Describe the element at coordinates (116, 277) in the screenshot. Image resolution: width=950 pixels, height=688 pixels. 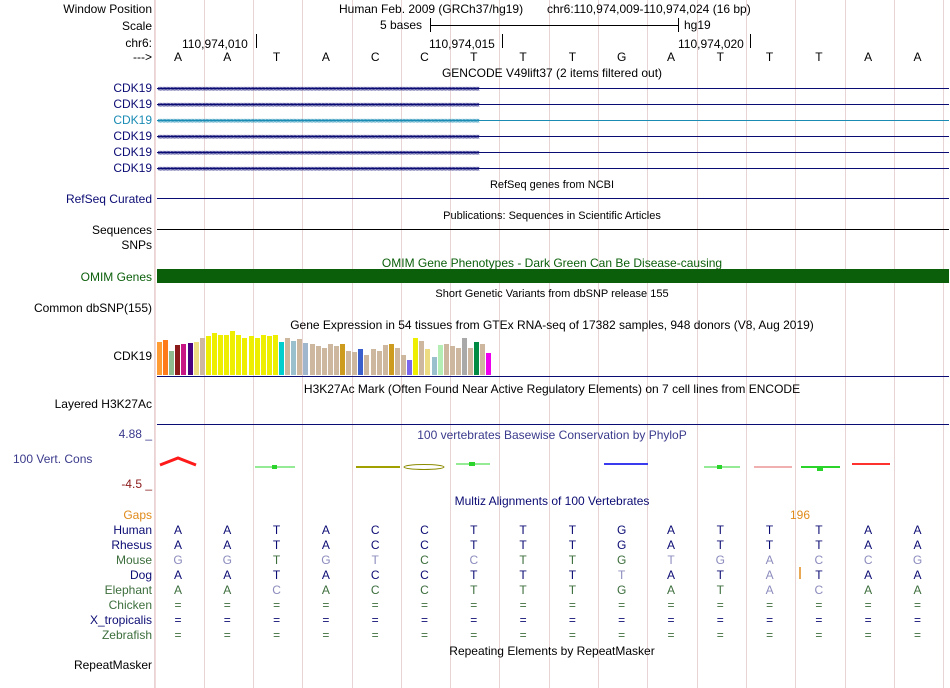
I see `omim-track-label: OMIM Genes` at that location.